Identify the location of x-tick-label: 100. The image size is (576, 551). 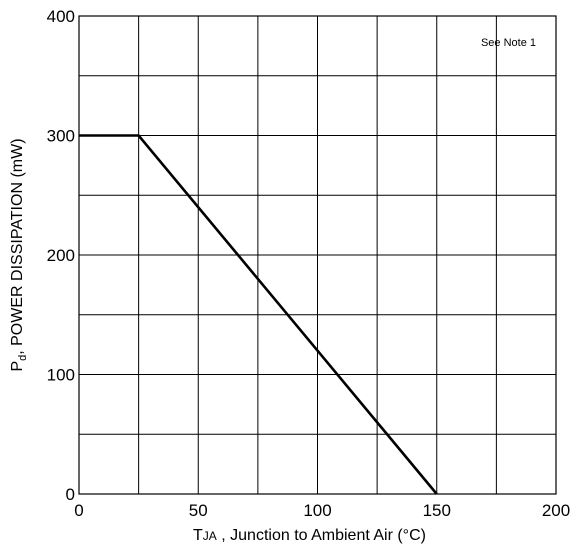
(317, 510).